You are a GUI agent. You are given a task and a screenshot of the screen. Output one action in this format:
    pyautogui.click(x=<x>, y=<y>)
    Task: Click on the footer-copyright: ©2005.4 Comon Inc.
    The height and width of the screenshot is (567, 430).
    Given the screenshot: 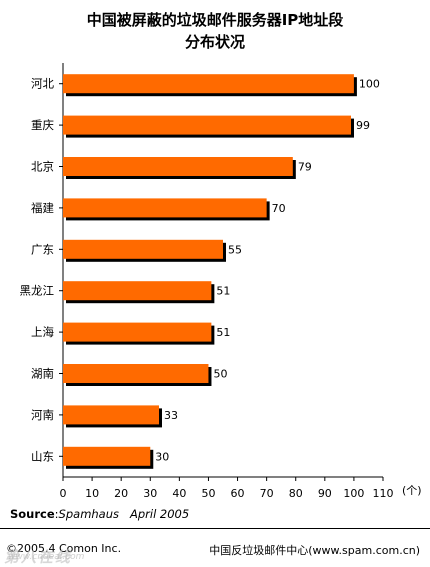 What is the action you would take?
    pyautogui.click(x=64, y=548)
    